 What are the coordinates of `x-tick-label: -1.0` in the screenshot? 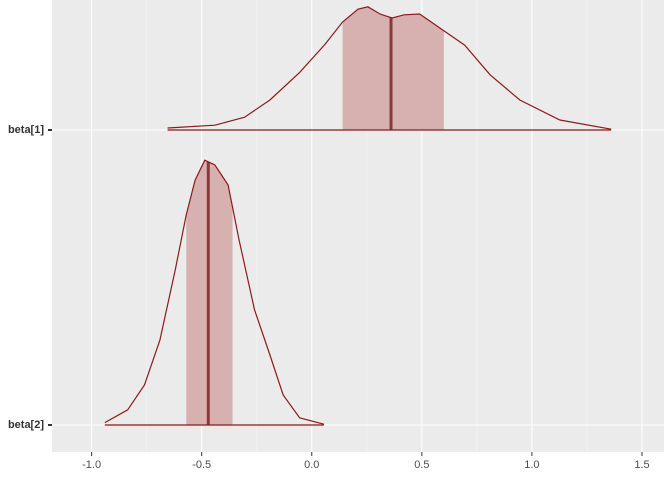 It's located at (91, 465).